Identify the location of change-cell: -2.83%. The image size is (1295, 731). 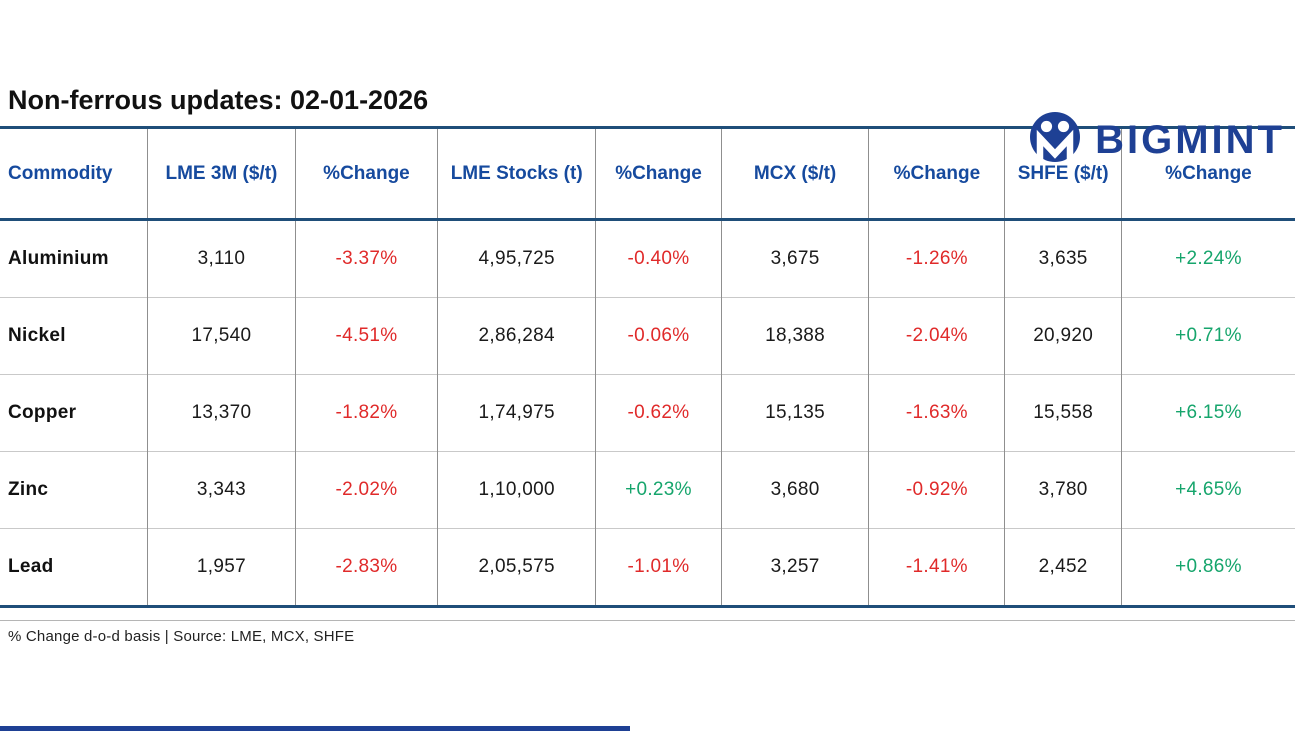
(367, 567).